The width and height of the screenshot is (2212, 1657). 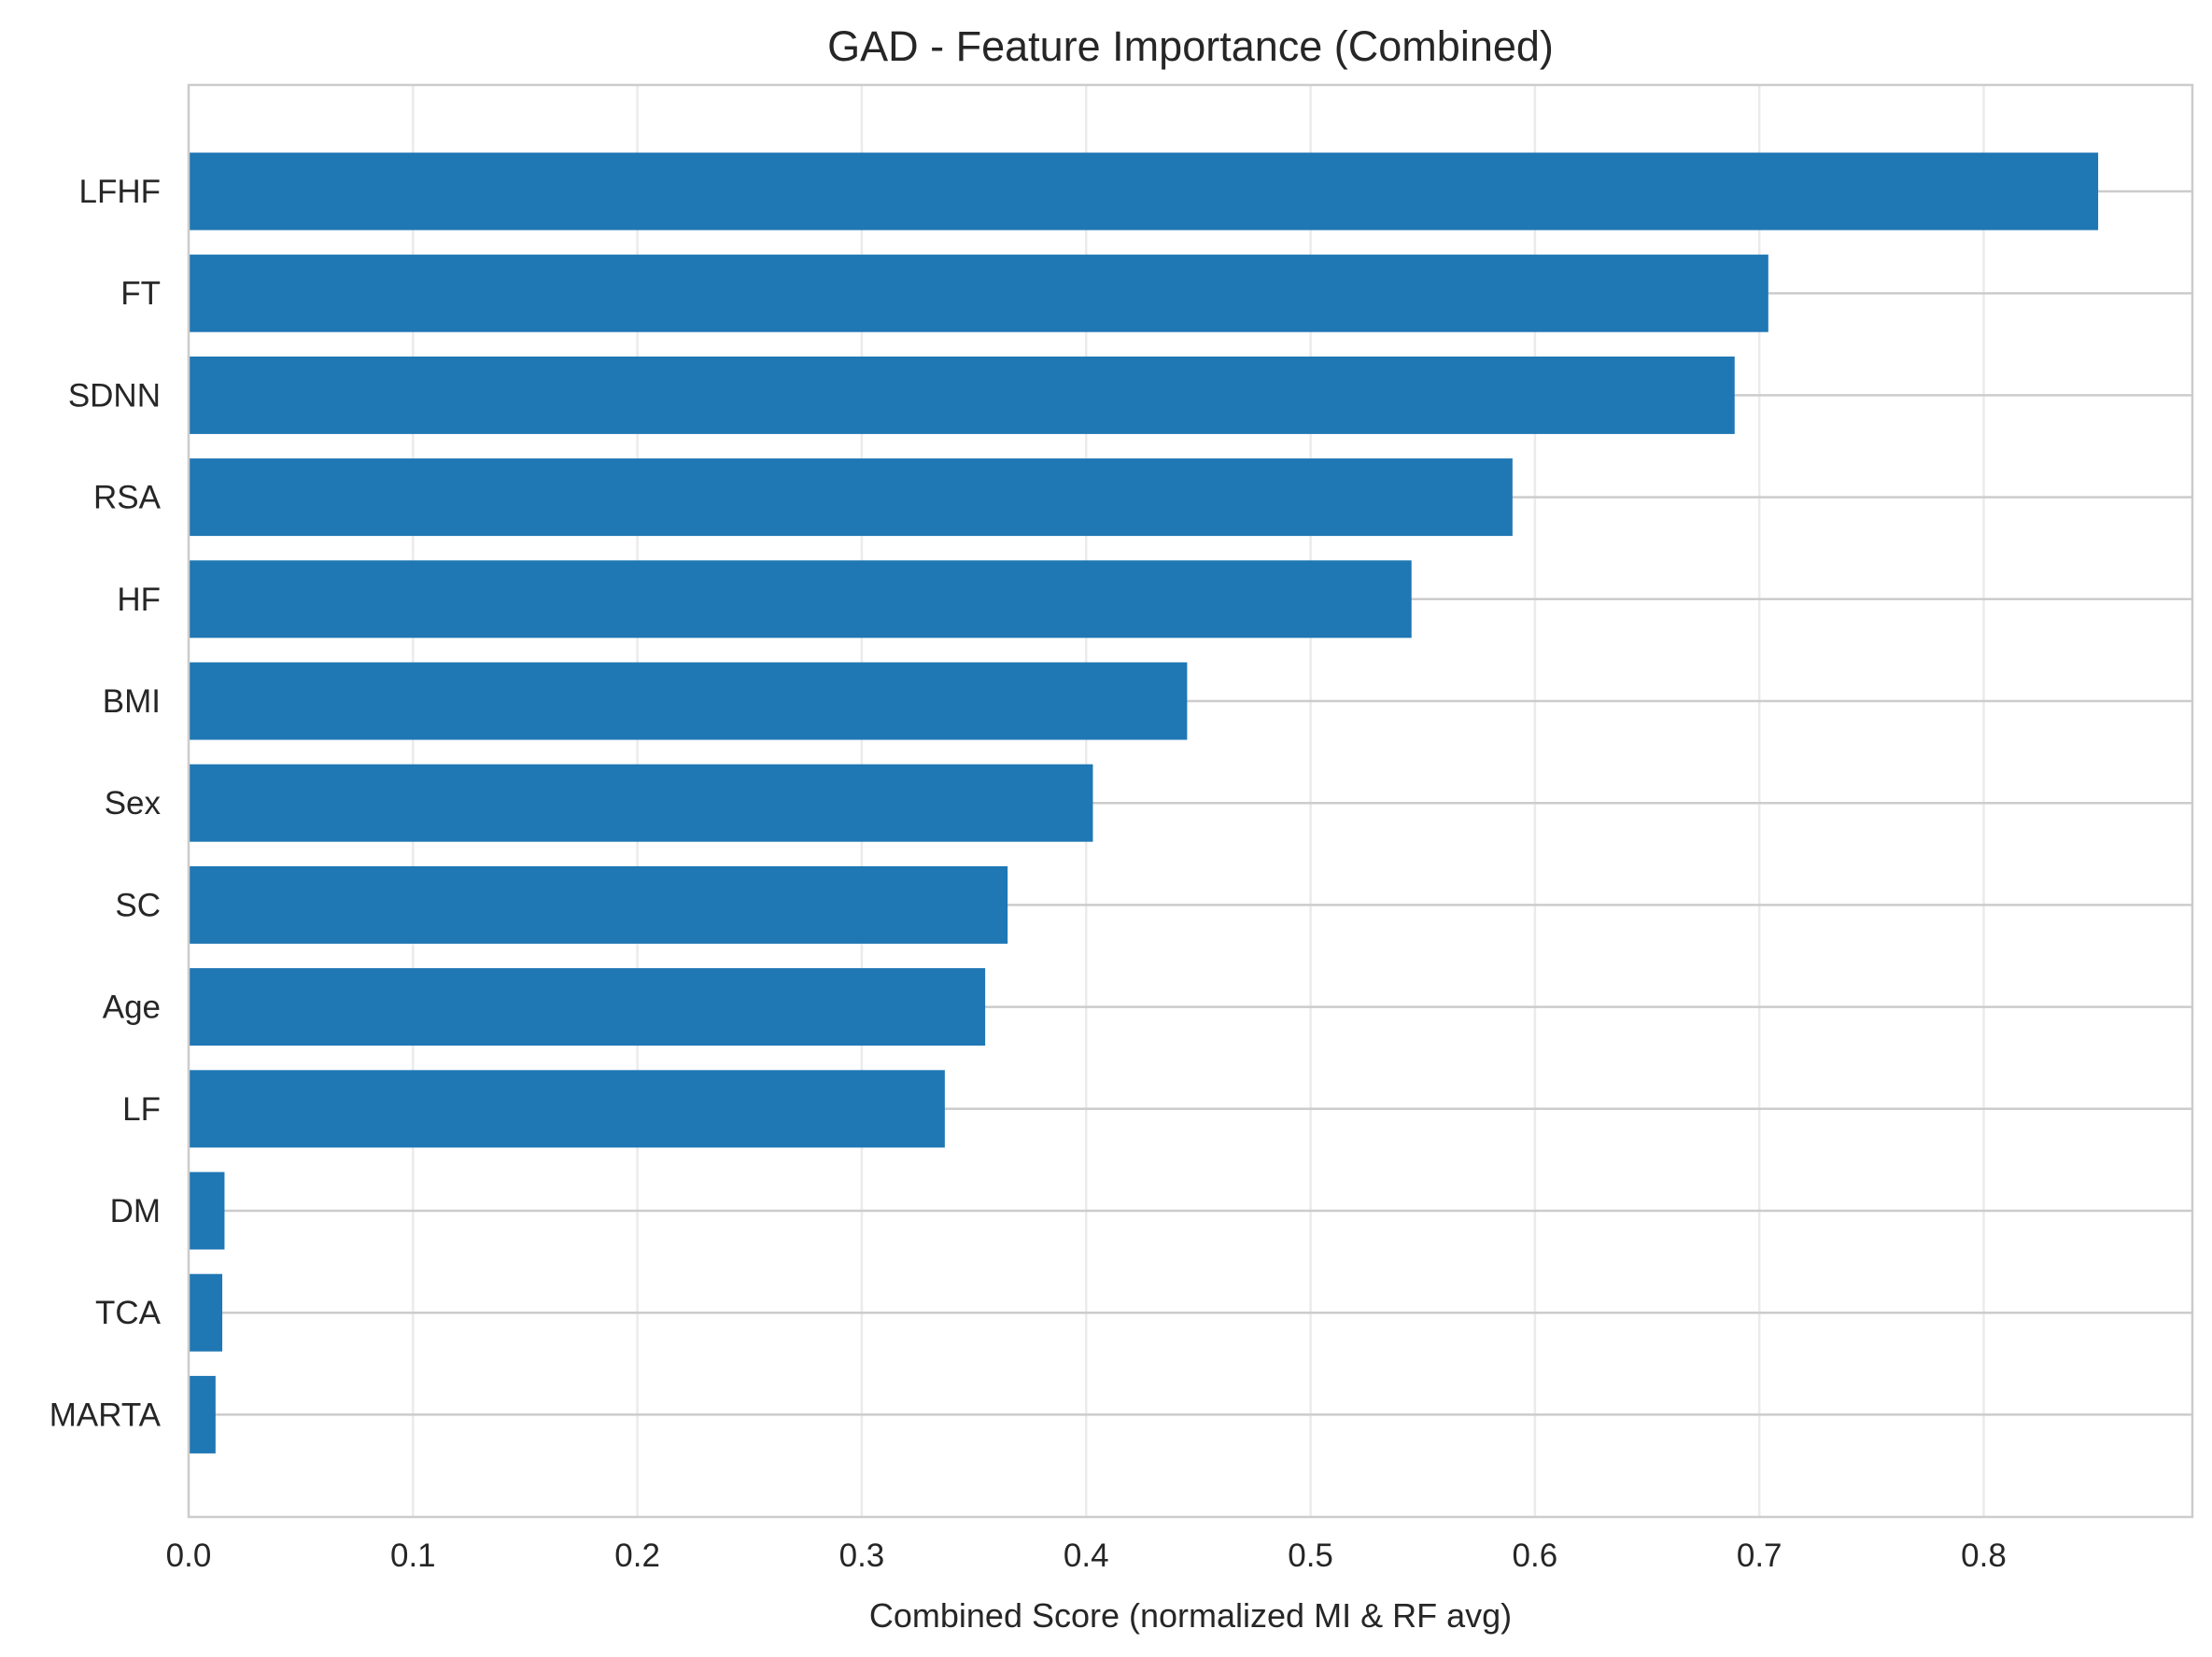 I want to click on bar-rsa, so click(x=851, y=497).